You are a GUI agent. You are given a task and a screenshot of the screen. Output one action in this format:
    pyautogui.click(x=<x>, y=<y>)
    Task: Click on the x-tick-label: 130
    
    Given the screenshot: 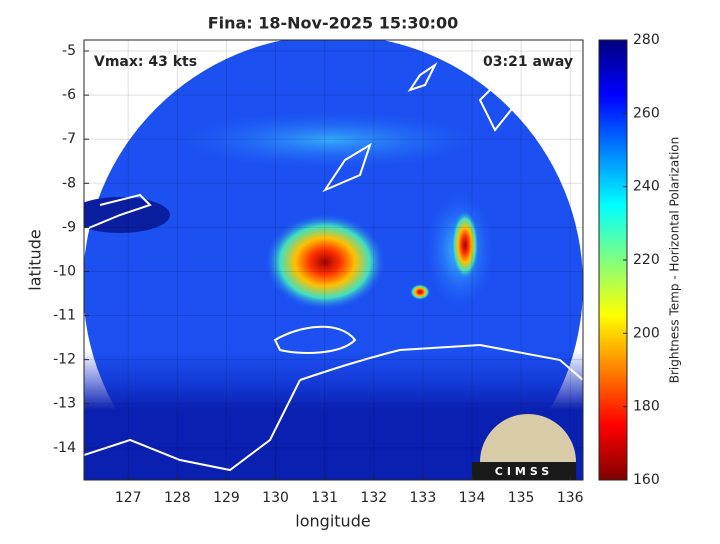 What is the action you would take?
    pyautogui.click(x=275, y=498)
    